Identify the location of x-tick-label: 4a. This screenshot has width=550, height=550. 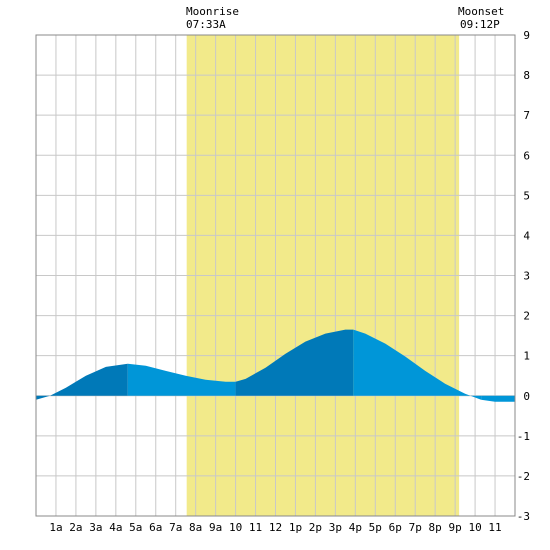
(115, 527).